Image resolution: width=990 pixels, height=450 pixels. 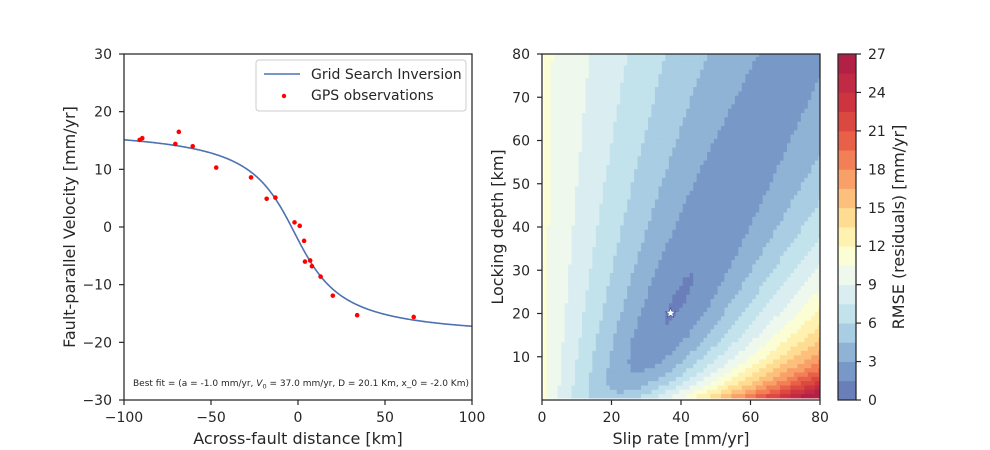 What do you see at coordinates (298, 233) in the screenshot?
I see `grid-search-inversion-line` at bounding box center [298, 233].